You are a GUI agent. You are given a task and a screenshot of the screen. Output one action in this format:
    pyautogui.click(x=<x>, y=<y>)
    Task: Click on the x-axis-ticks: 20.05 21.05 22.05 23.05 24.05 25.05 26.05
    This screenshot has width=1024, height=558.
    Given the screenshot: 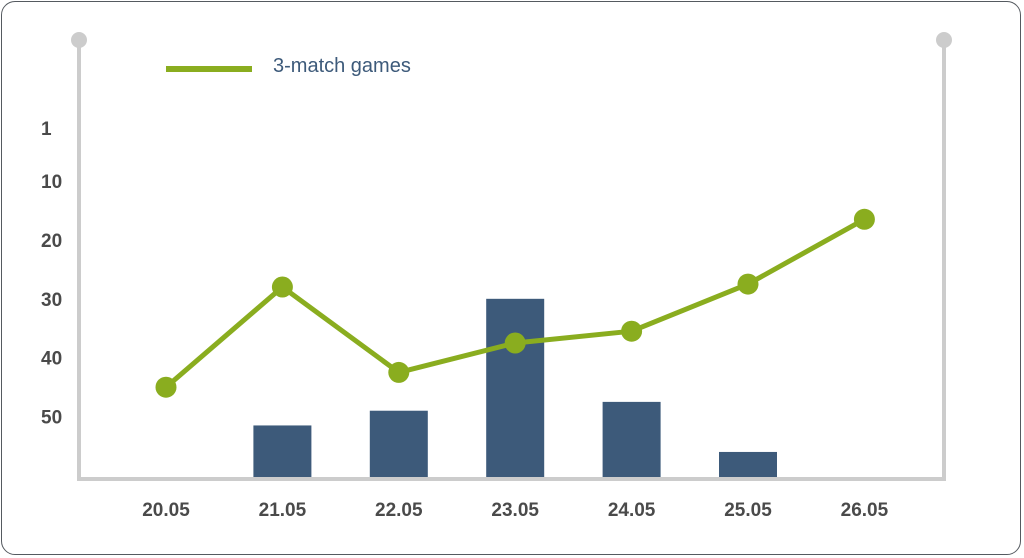 What is the action you would take?
    pyautogui.click(x=515, y=510)
    